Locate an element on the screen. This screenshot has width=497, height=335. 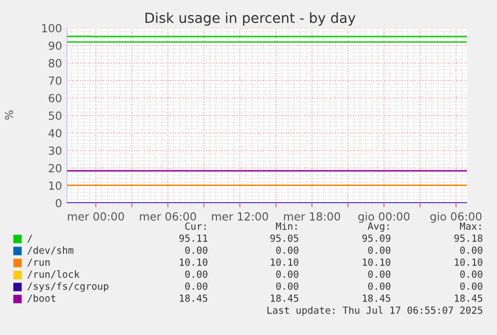
legend-label: /boot is located at coordinates (41, 298).